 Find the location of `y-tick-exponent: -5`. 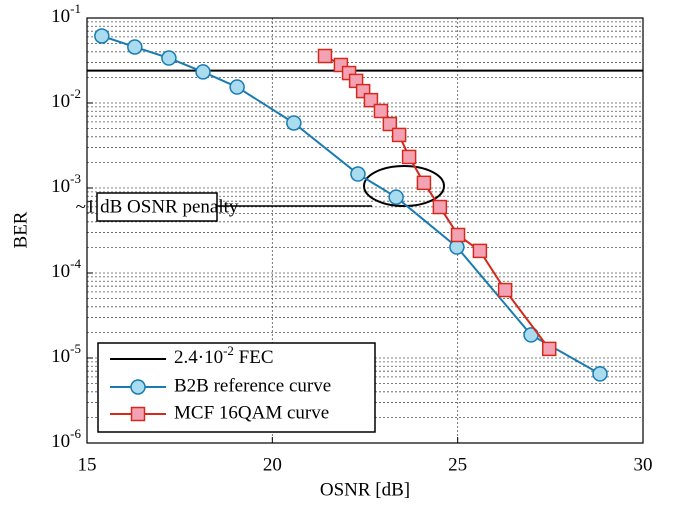

y-tick-exponent: -5 is located at coordinates (75, 348).